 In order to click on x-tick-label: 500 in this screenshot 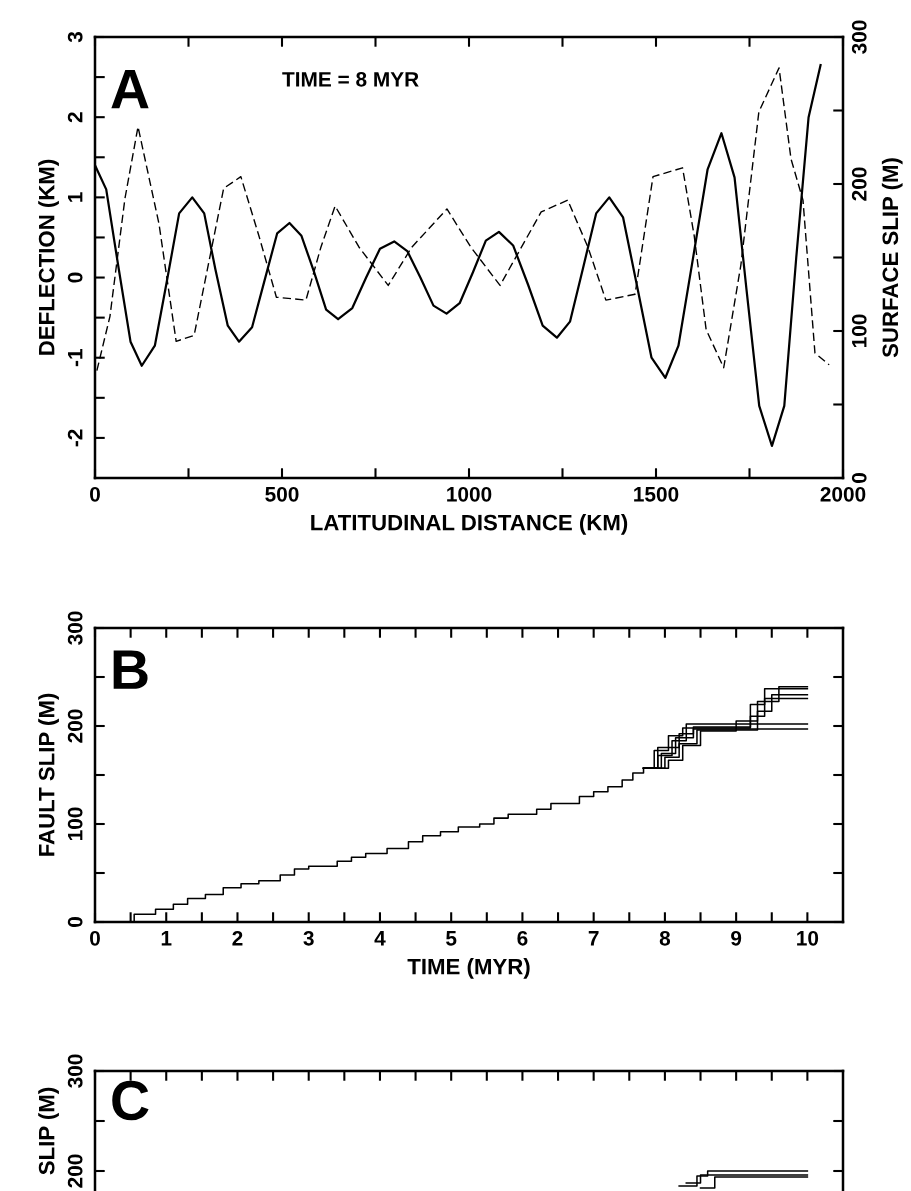, I will do `click(282, 494)`.